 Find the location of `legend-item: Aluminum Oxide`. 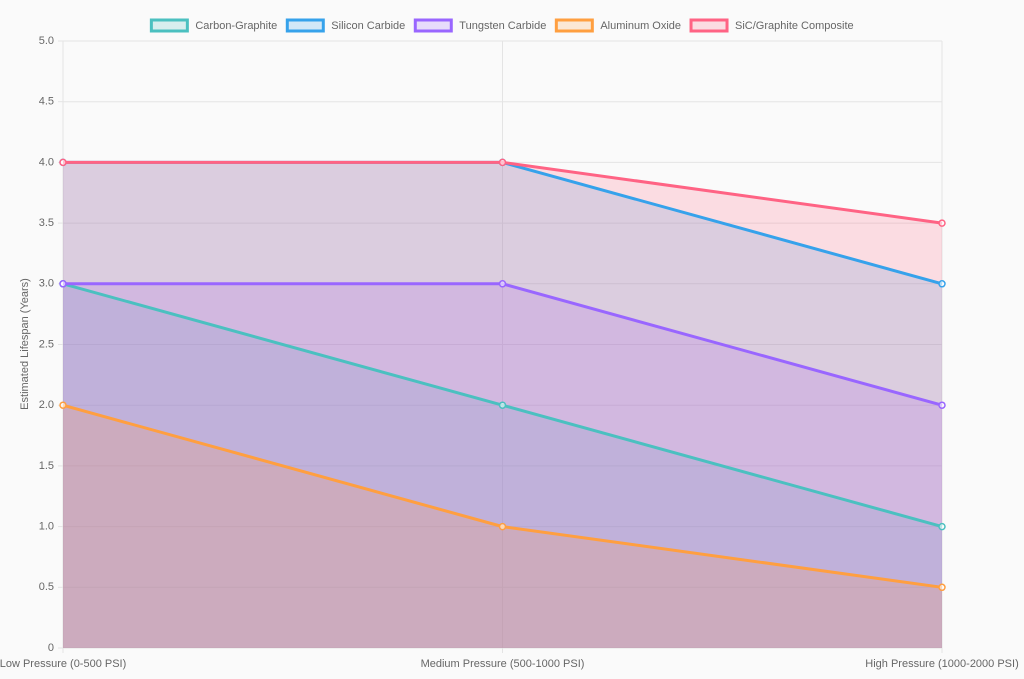

legend-item: Aluminum Oxide is located at coordinates (617, 25).